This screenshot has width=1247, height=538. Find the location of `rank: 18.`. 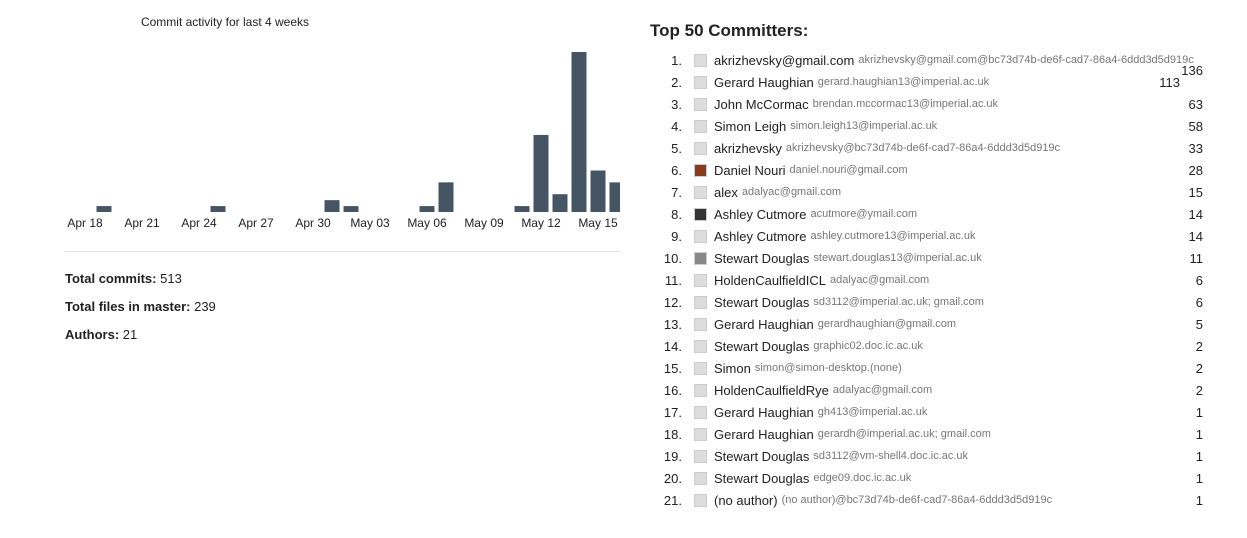

rank: 18. is located at coordinates (672, 434).